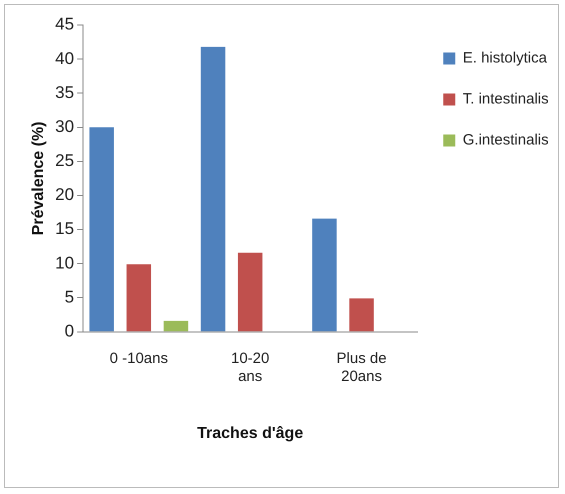 The width and height of the screenshot is (565, 494). Describe the element at coordinates (250, 433) in the screenshot. I see `x-axis-title: Traches d'âge` at that location.